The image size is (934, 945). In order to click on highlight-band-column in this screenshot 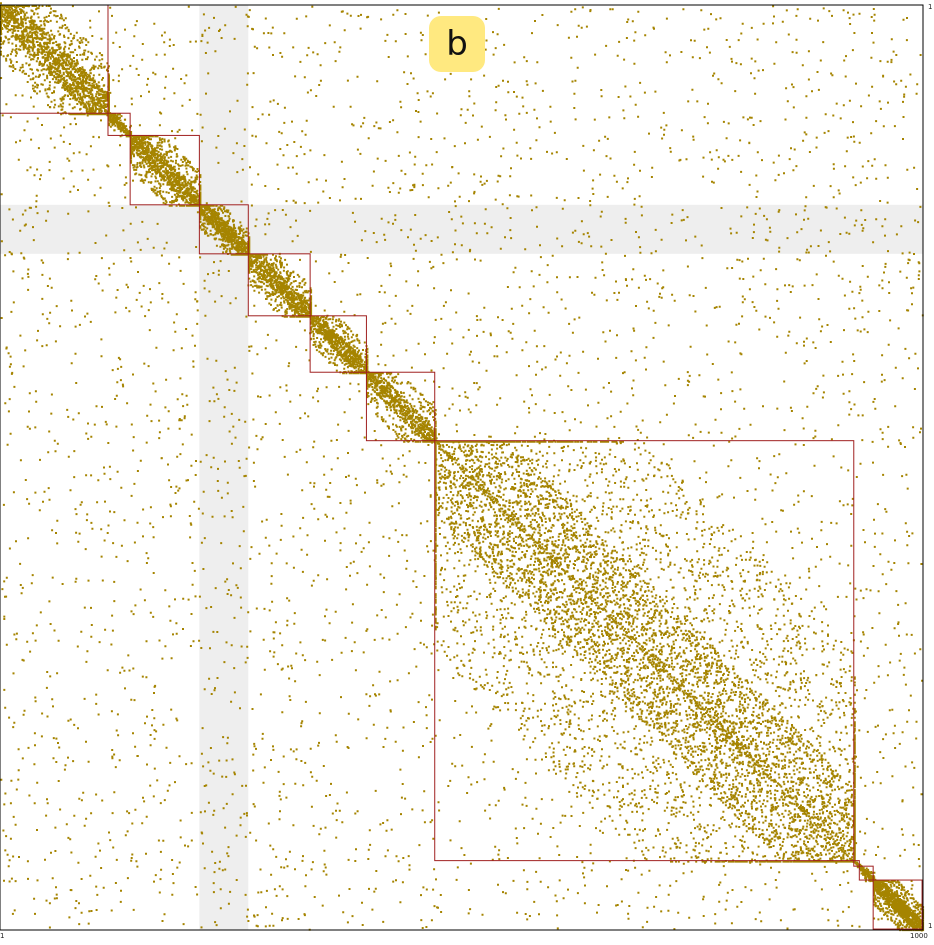, I will do `click(224, 467)`.